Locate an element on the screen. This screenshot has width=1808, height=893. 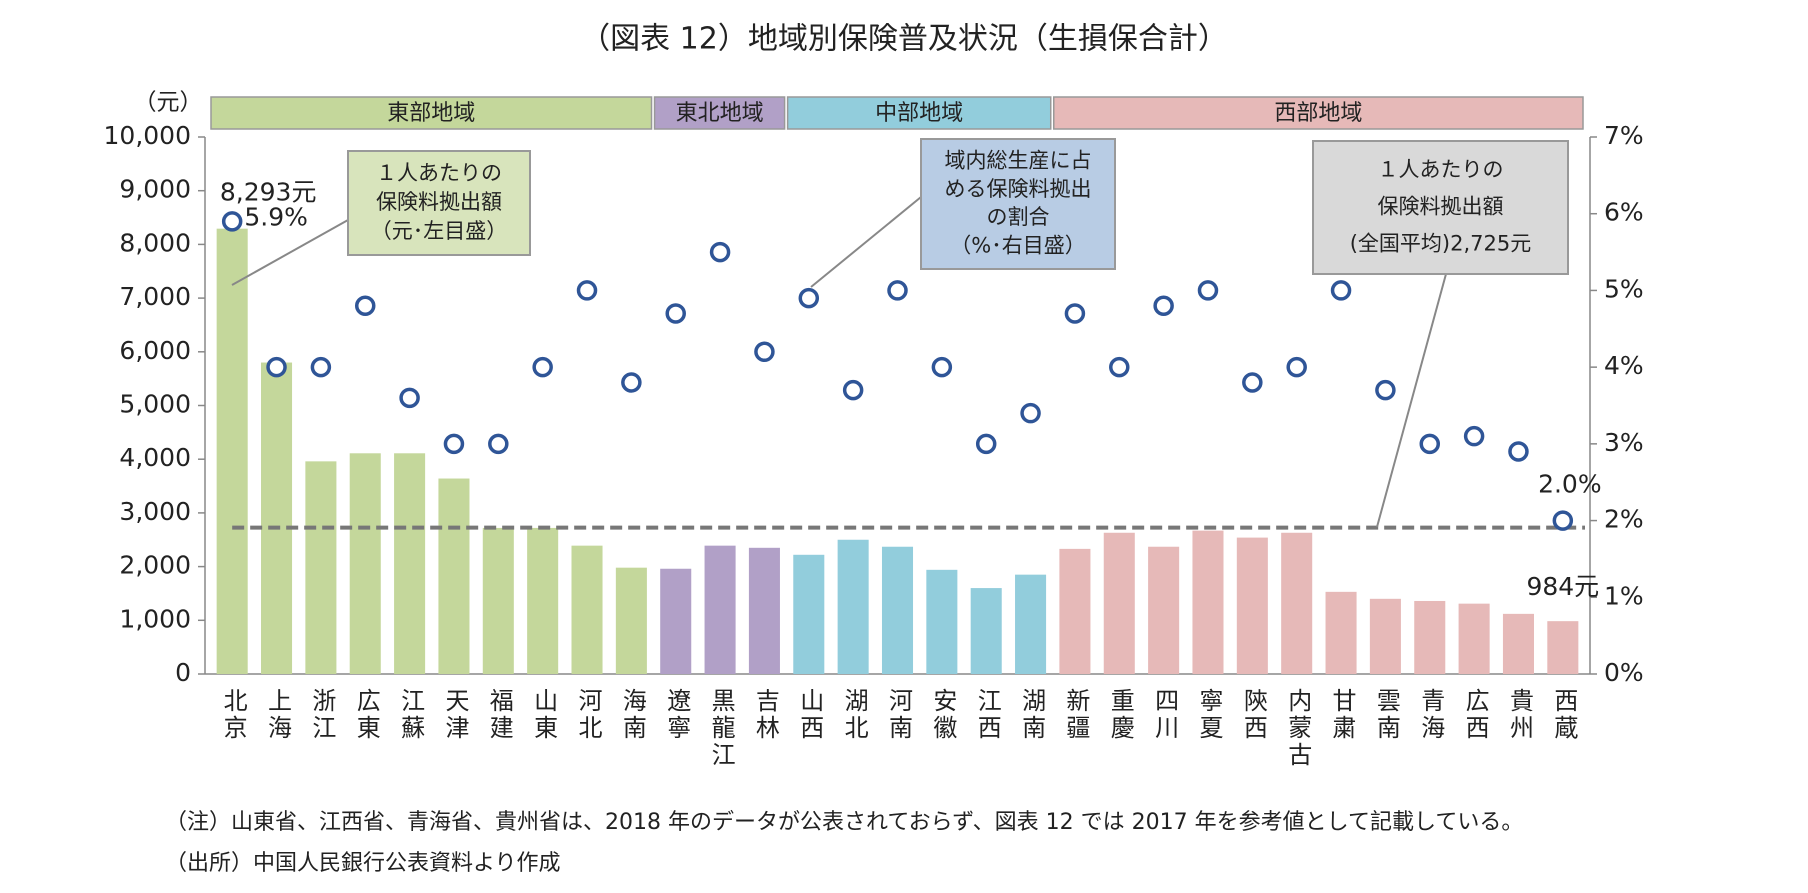
x-tick-label: 貴州 is located at coordinates (1519, 715).